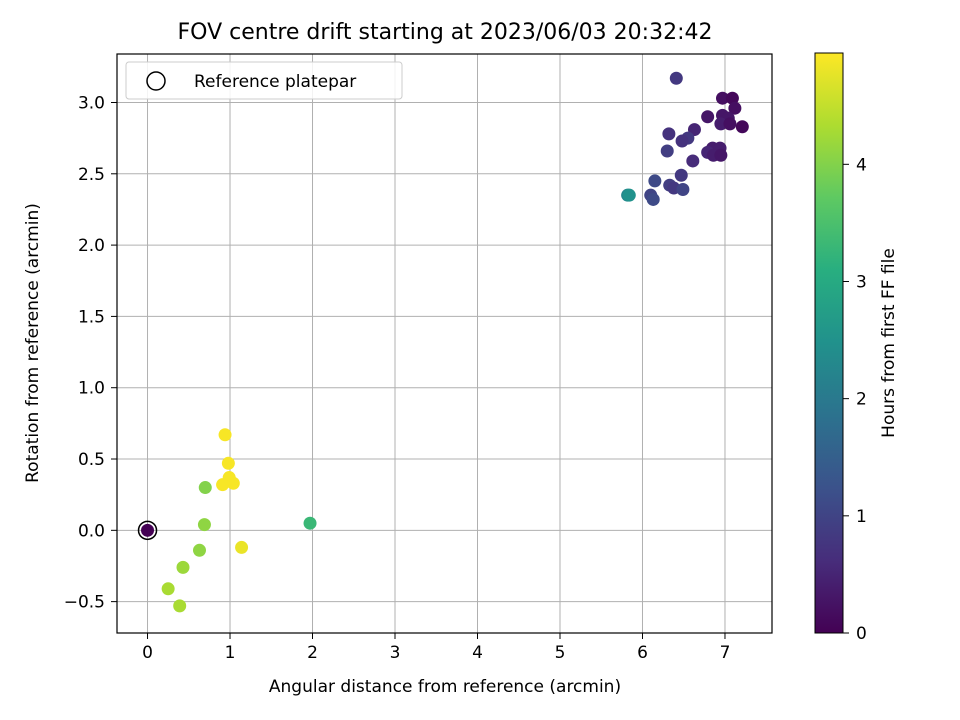  I want to click on x-tick-label: 7, so click(725, 653).